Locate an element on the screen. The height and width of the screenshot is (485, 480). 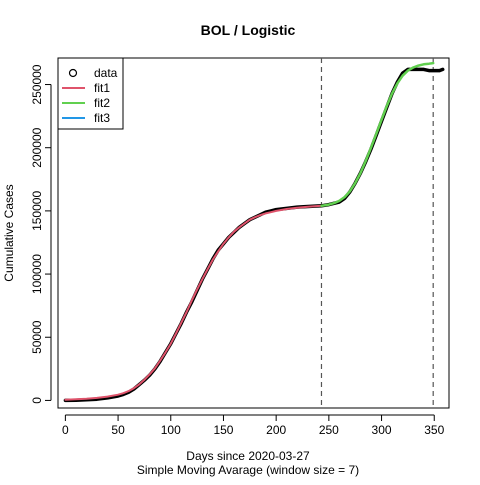
y-axis: 0 50000 100000 150000 200000 250000 is located at coordinates (41, 234).